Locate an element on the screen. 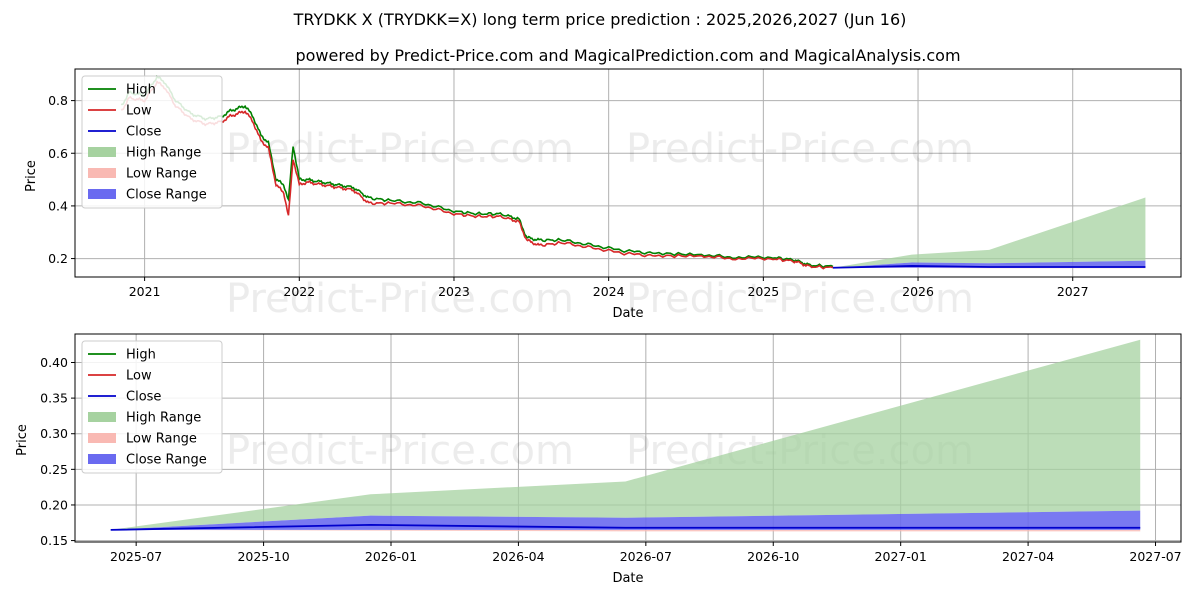  top-legend-box is located at coordinates (152, 142).